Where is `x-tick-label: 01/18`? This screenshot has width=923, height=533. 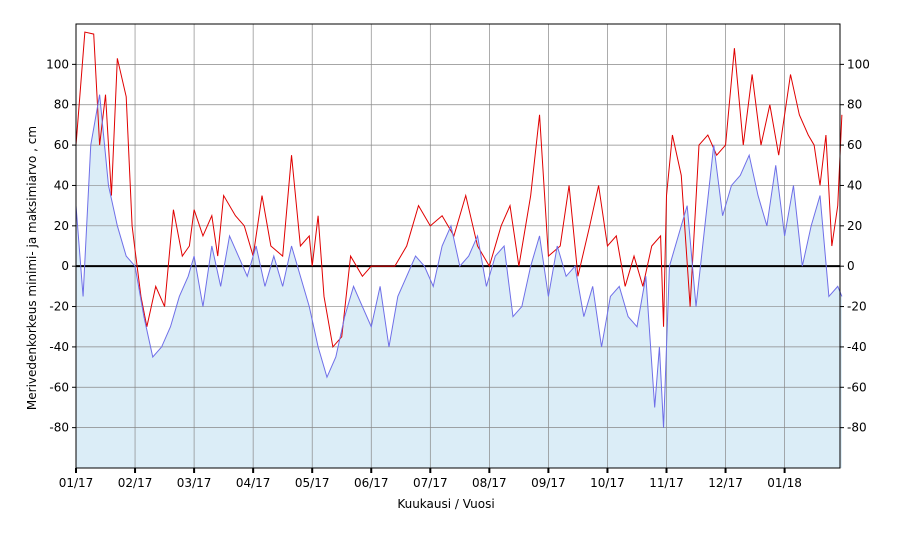
x-tick-label: 01/18 is located at coordinates (784, 483).